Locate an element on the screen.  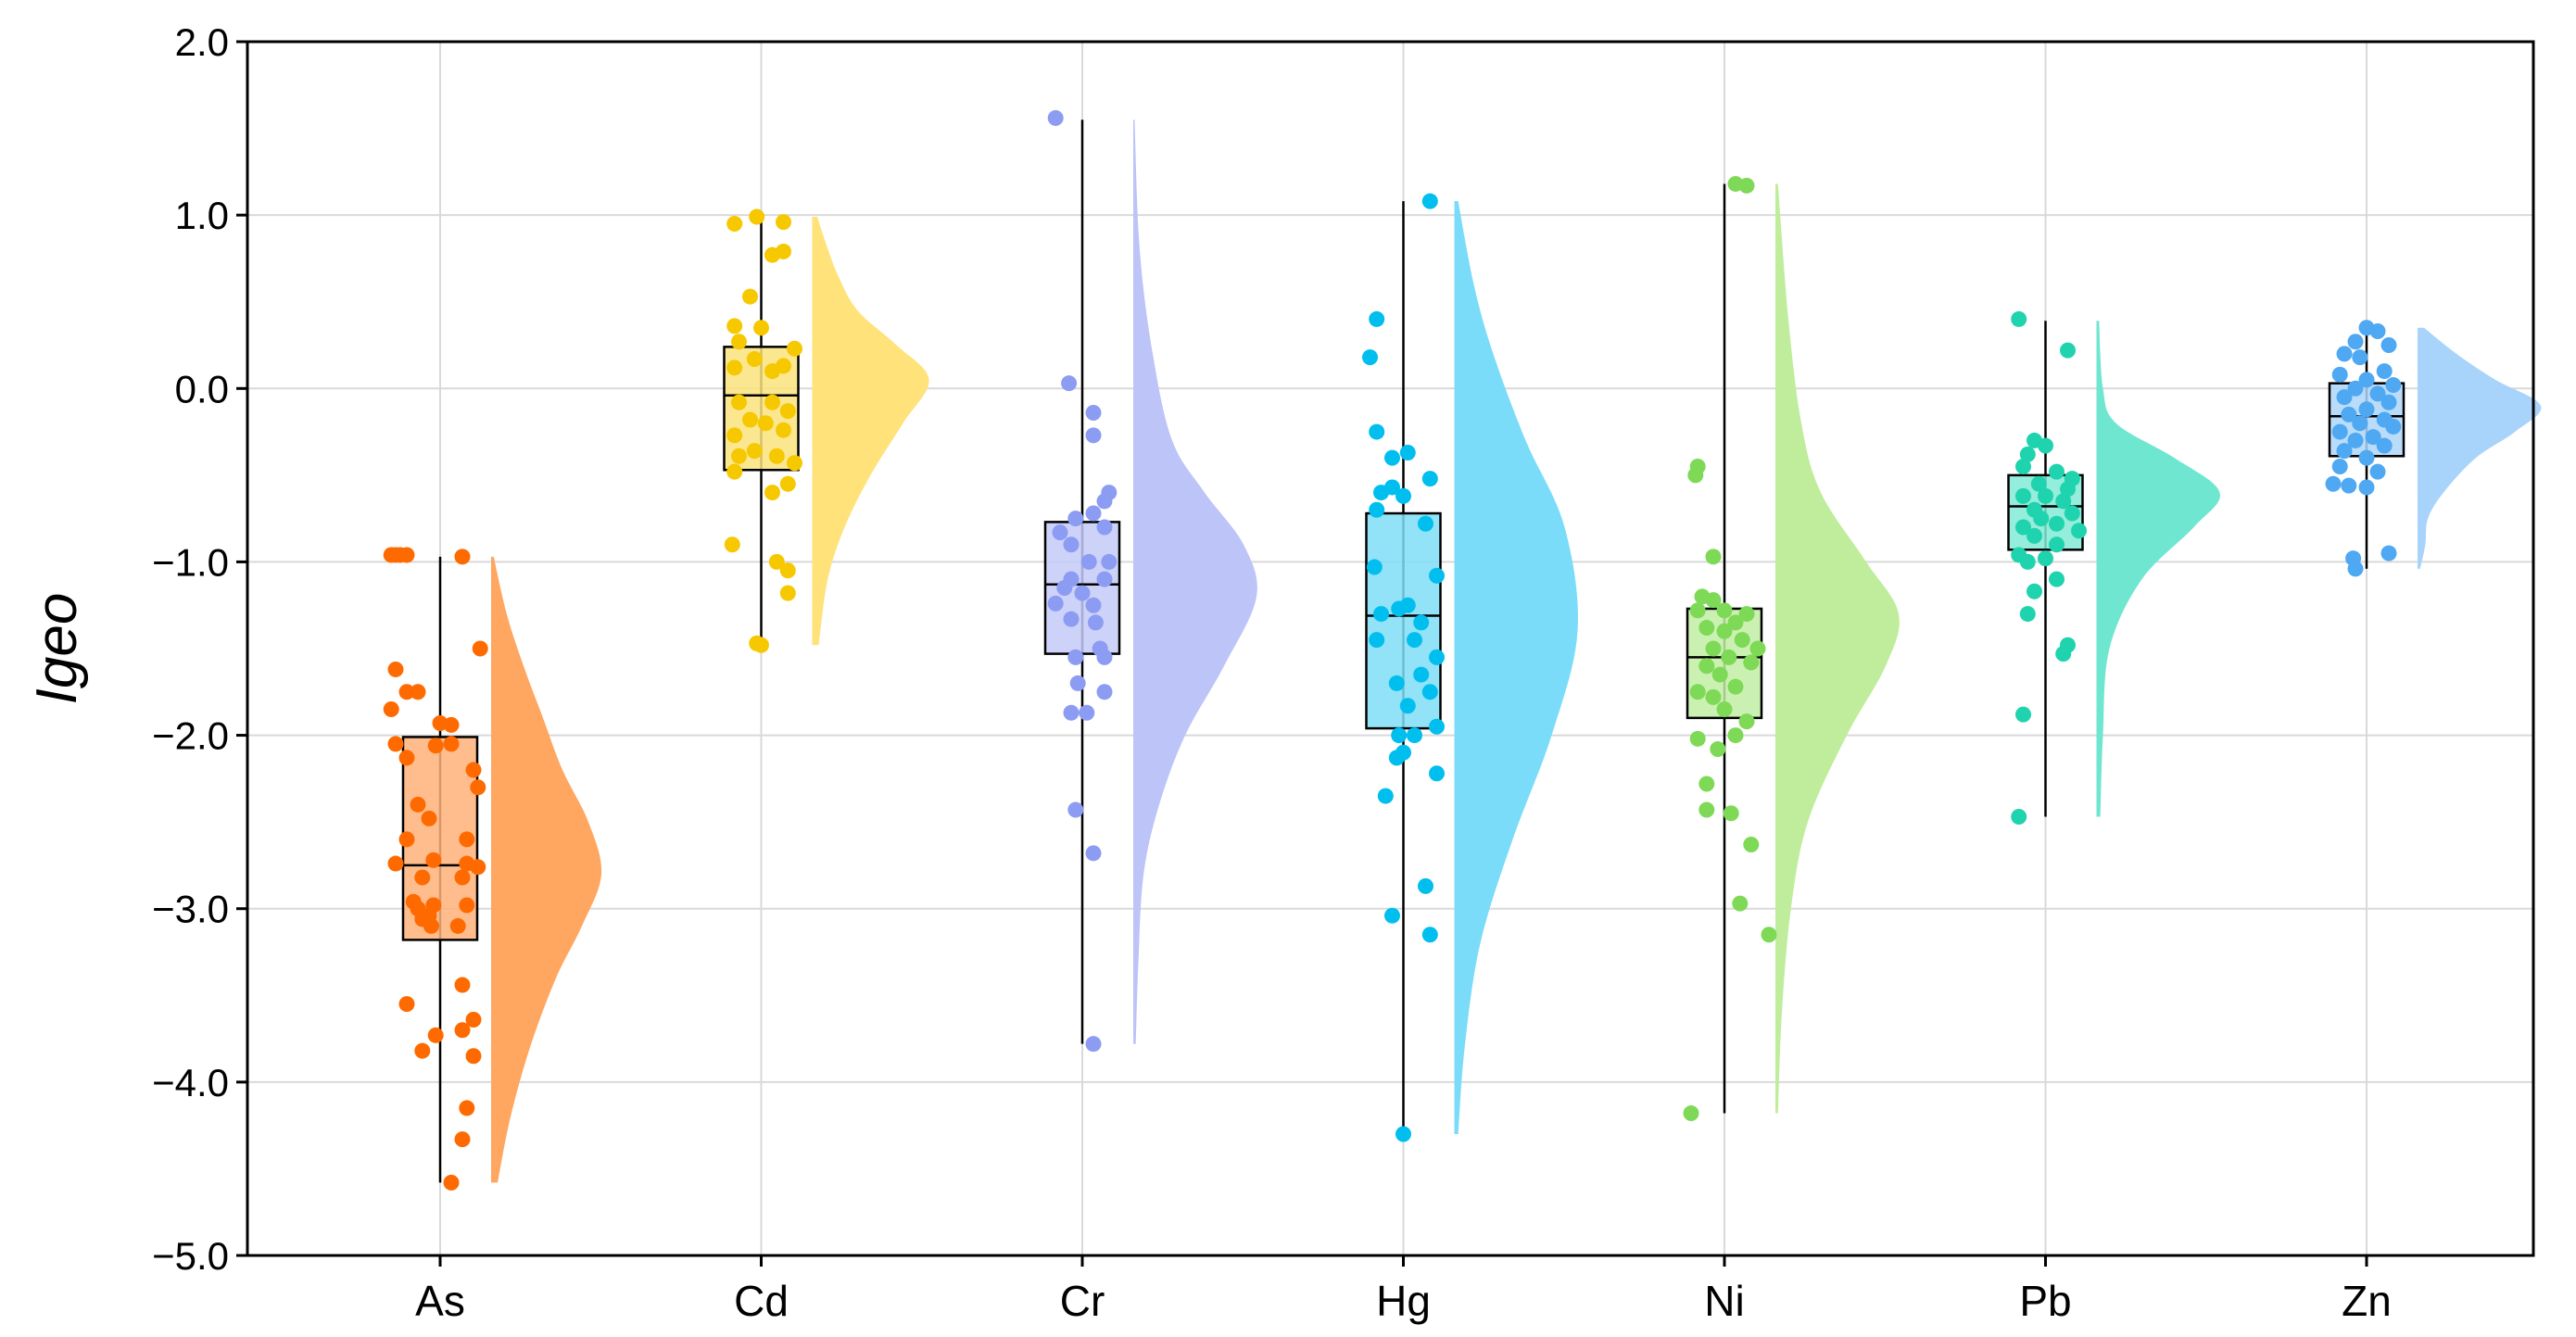
y-tick-label: −5.0 is located at coordinates (190, 1256).